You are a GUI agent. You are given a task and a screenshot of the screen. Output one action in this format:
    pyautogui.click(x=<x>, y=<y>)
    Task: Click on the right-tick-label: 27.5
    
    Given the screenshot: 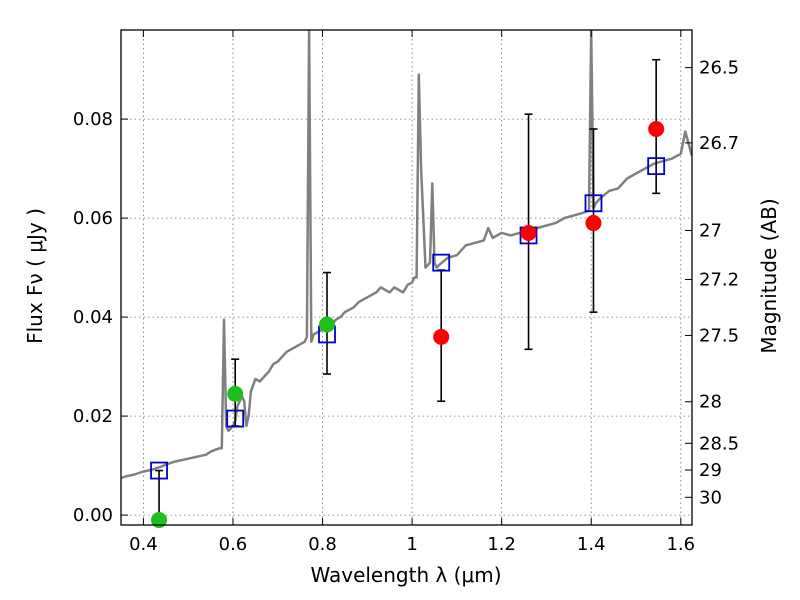 What is the action you would take?
    pyautogui.click(x=719, y=335)
    